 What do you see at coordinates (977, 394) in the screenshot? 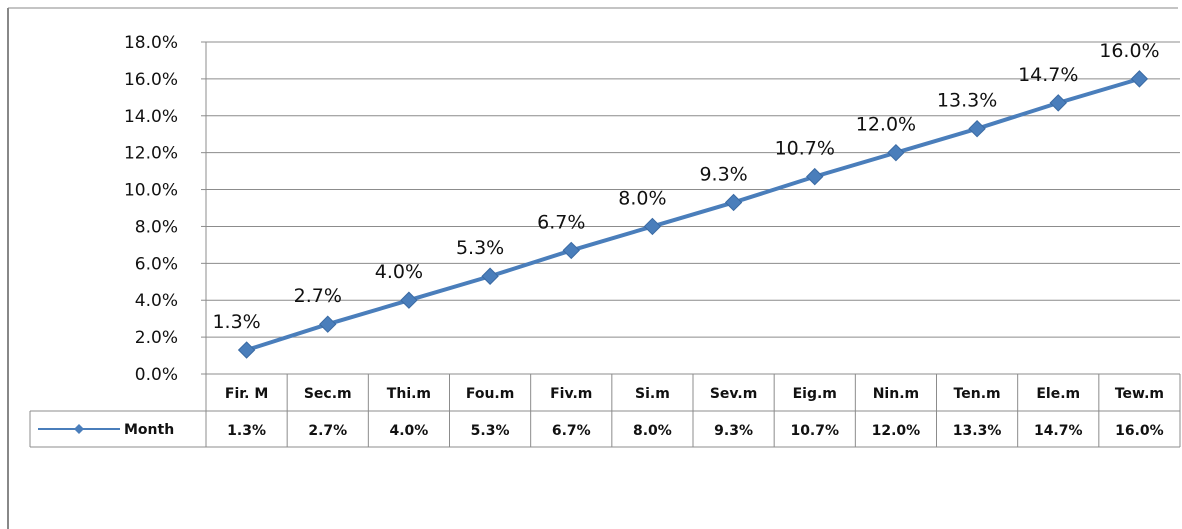
I see `x-category-label: Ten.m` at bounding box center [977, 394].